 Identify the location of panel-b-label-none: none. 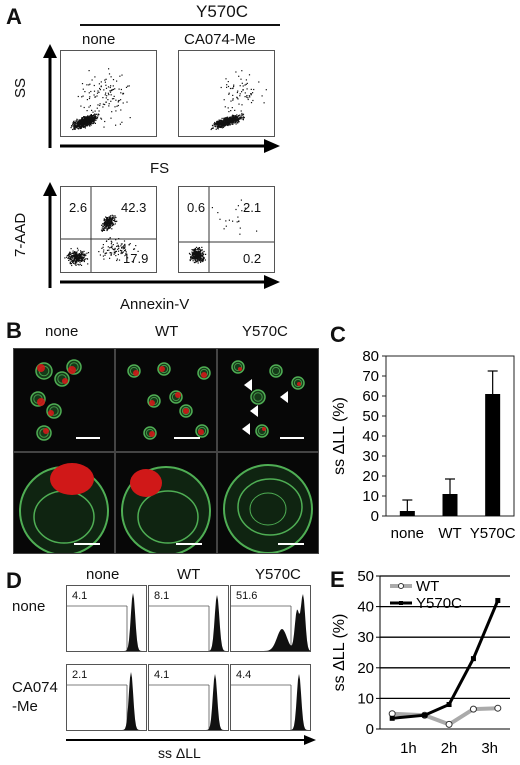
(62, 331).